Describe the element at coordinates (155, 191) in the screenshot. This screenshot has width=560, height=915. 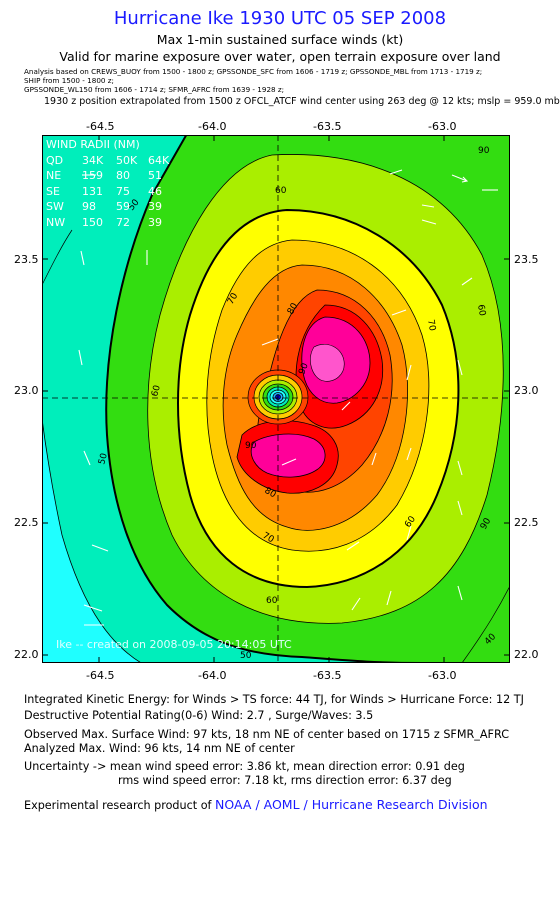
I see `radii-cell: 46` at that location.